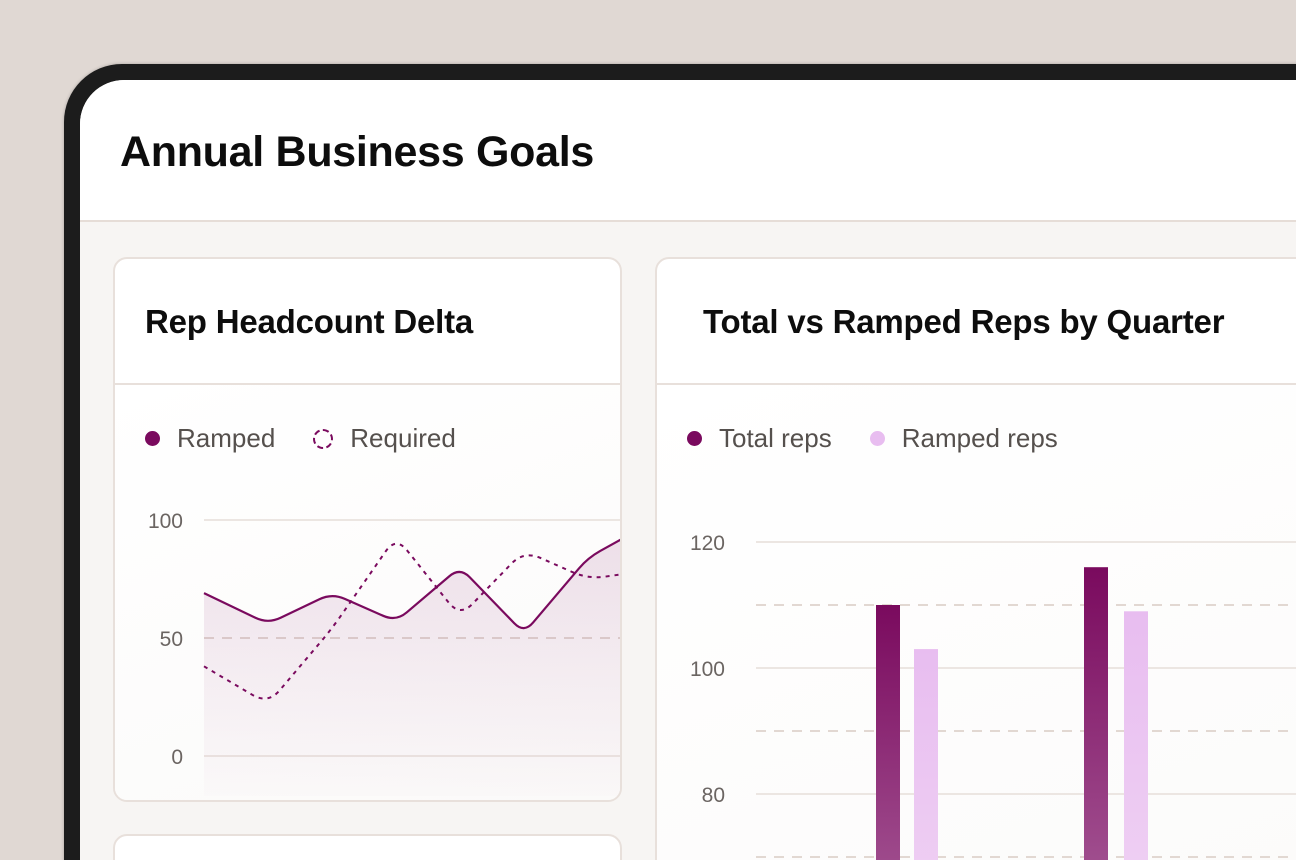 The height and width of the screenshot is (860, 1296). I want to click on legend-item-required: Required, so click(384, 438).